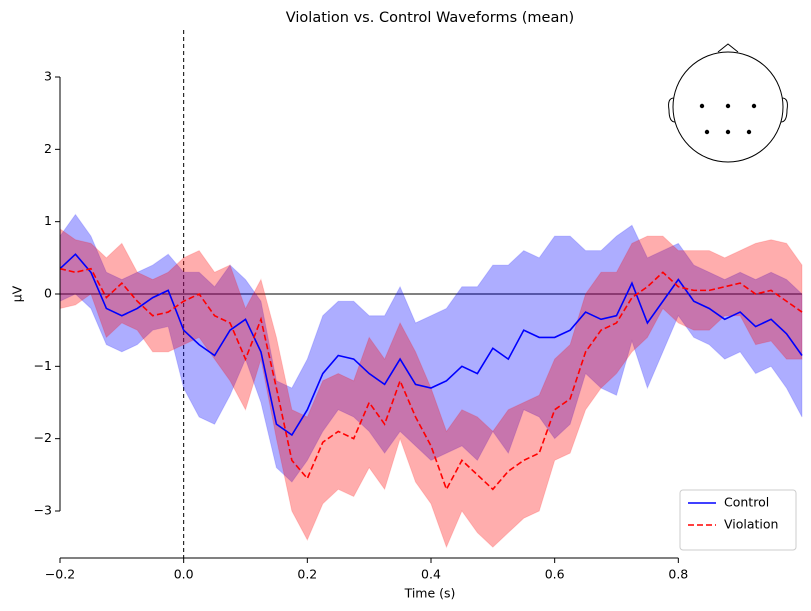 The width and height of the screenshot is (811, 611). What do you see at coordinates (184, 574) in the screenshot?
I see `x-tick-label: 0.0` at bounding box center [184, 574].